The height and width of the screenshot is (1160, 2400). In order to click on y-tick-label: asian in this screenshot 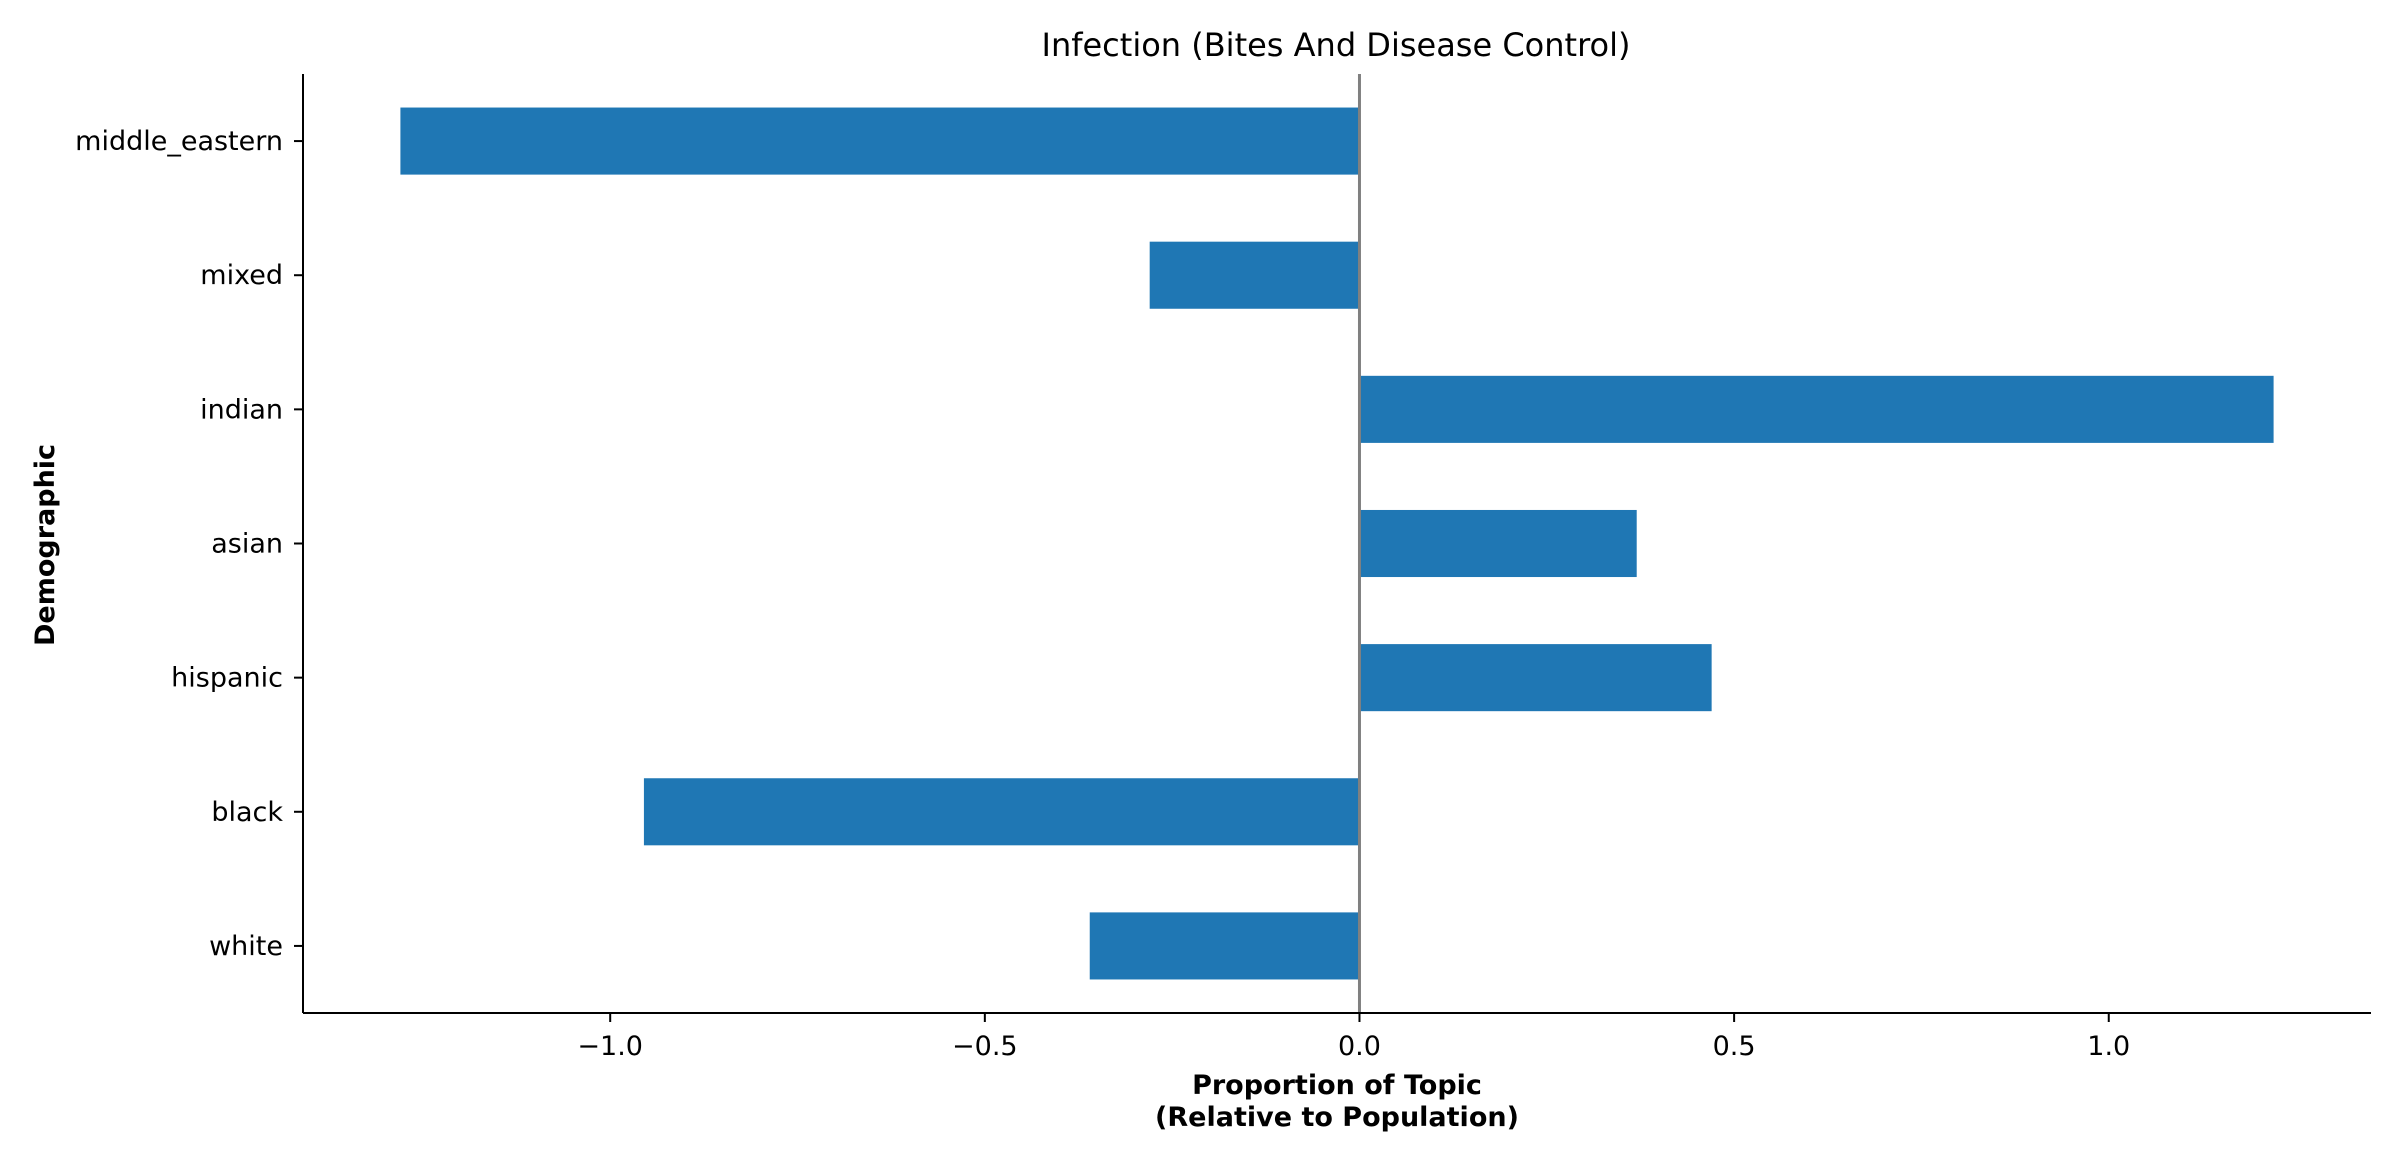, I will do `click(247, 544)`.